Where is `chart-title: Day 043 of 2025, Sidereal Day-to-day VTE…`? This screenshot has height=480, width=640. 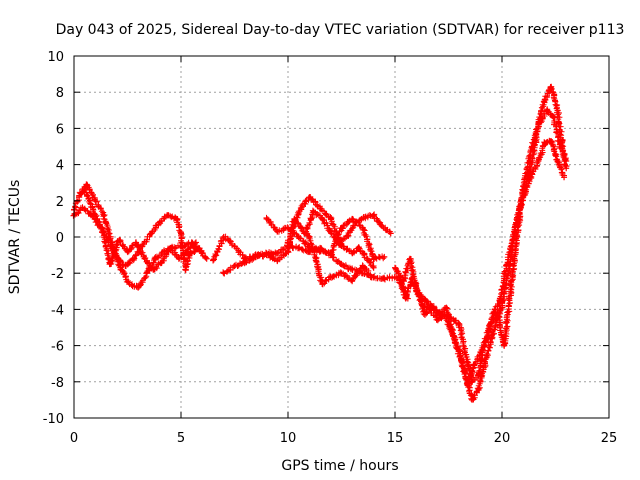 chart-title: Day 043 of 2025, Sidereal Day-to-day VTE… is located at coordinates (340, 30).